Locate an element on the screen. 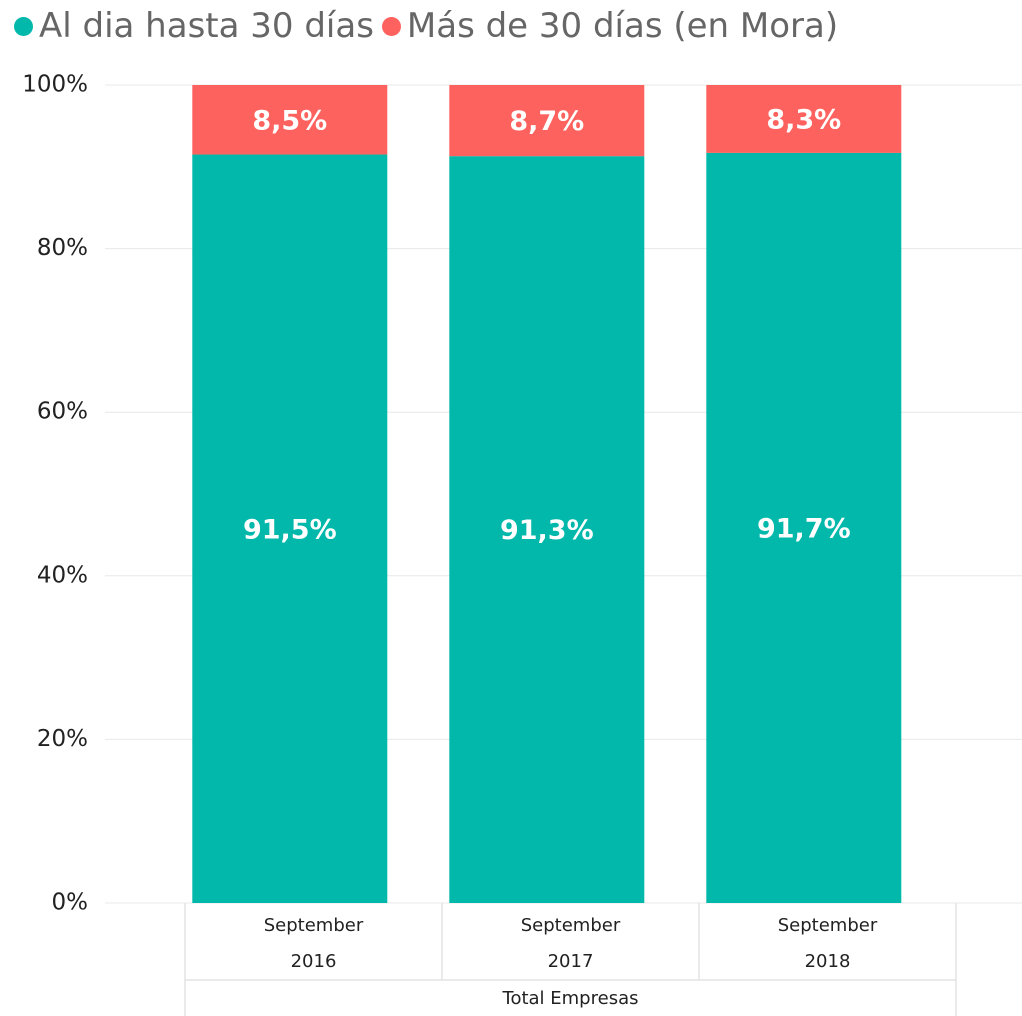 Image resolution: width=1022 pixels, height=1016 pixels. legend-item: Al dia hasta 30 días is located at coordinates (194, 26).